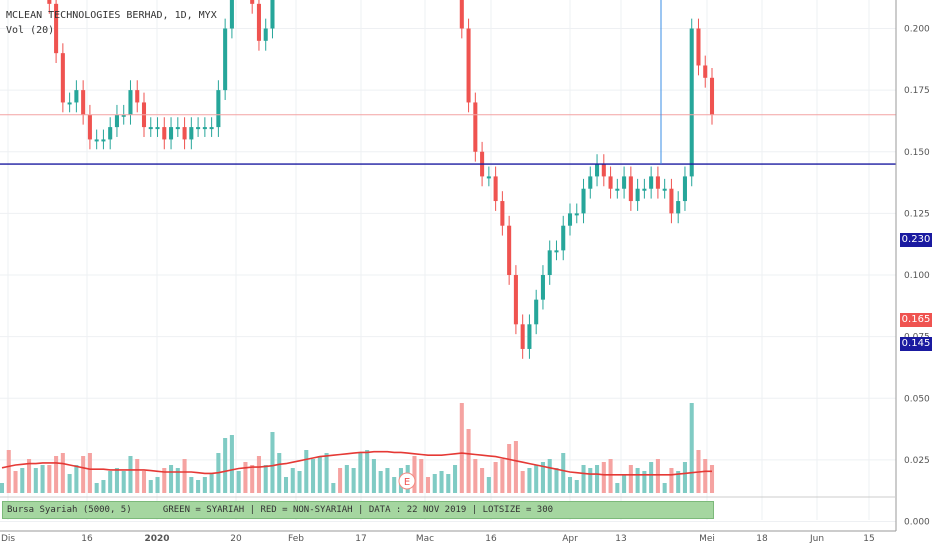 The width and height of the screenshot is (932, 554). I want to click on y-tick-label: 0.150, so click(917, 153).